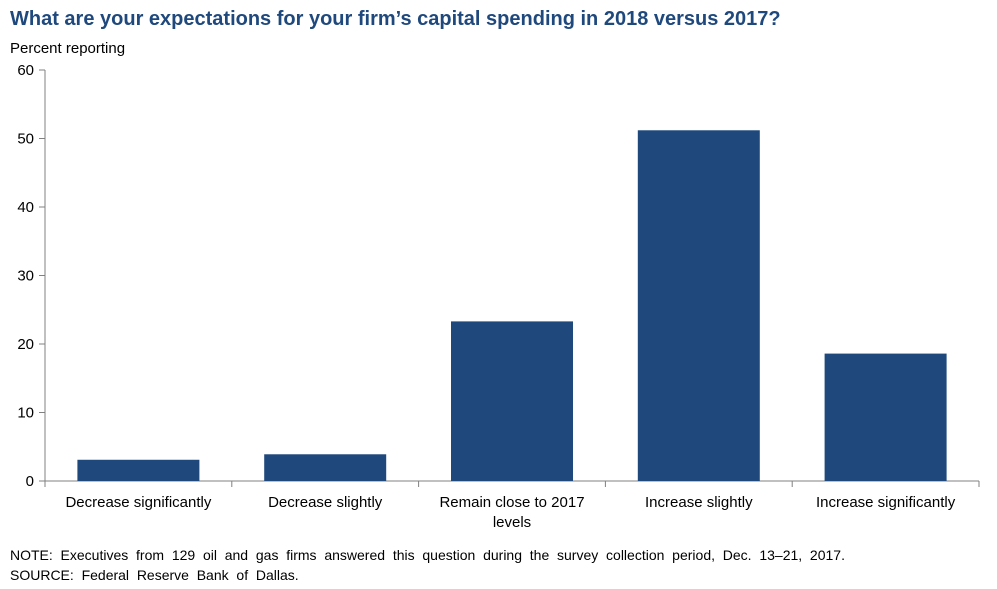 The width and height of the screenshot is (997, 589). What do you see at coordinates (25, 70) in the screenshot?
I see `y-tick-label: 60` at bounding box center [25, 70].